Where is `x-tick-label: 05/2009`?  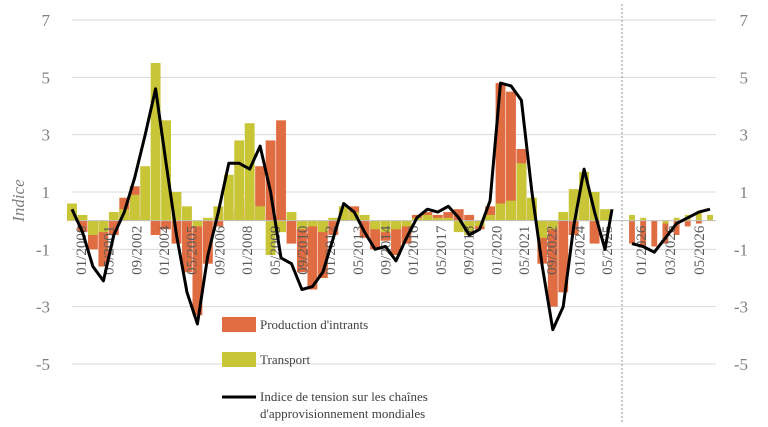 x-tick-label: 05/2009 is located at coordinates (276, 250).